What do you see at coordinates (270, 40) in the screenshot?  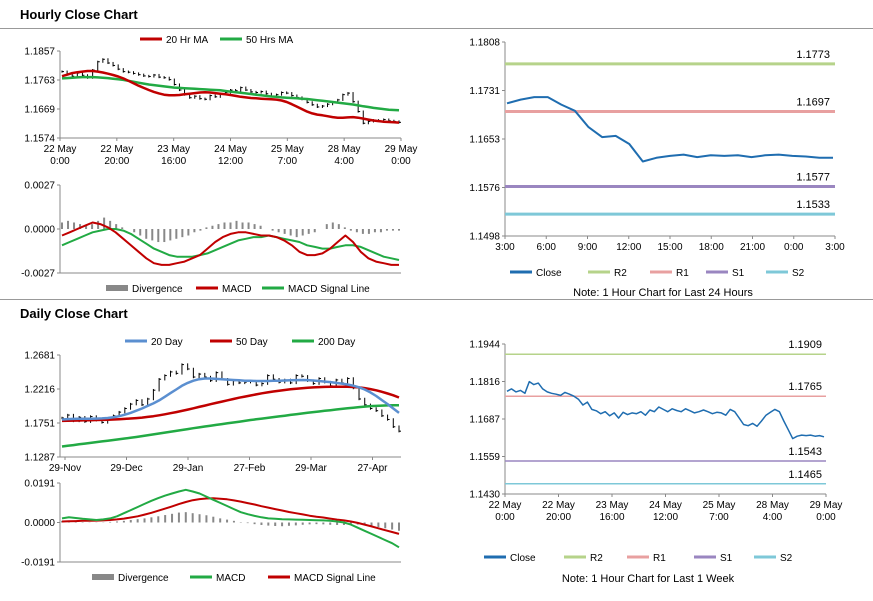 I see `hourly-price-legend-label: 50 Hrs MA` at bounding box center [270, 40].